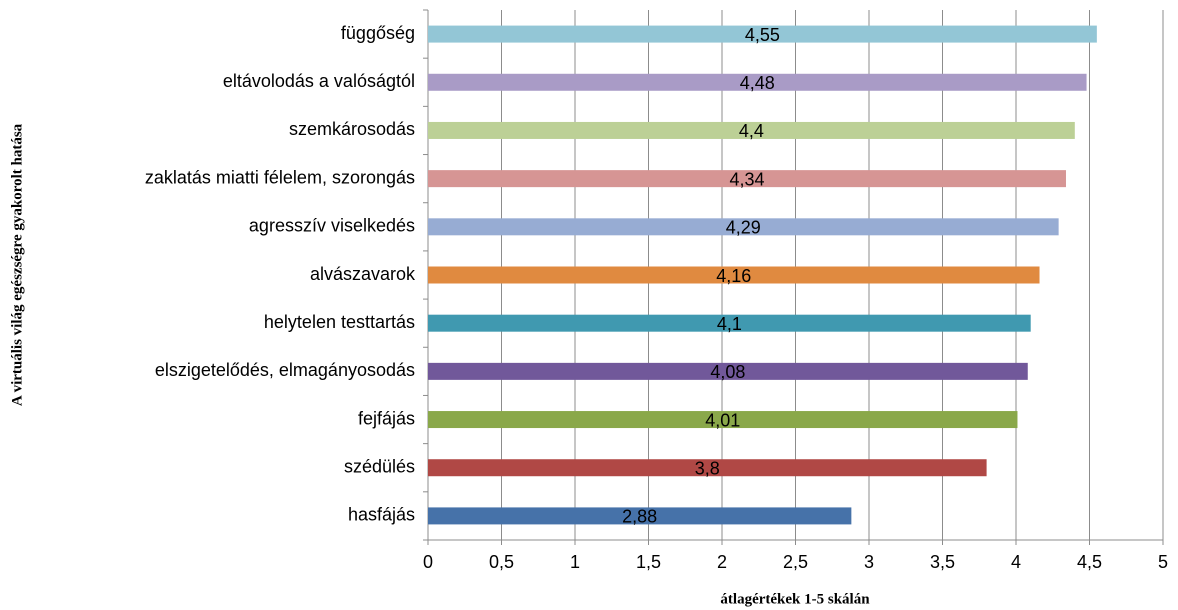 Image resolution: width=1178 pixels, height=610 pixels. I want to click on value-label: 4,4, so click(751, 131).